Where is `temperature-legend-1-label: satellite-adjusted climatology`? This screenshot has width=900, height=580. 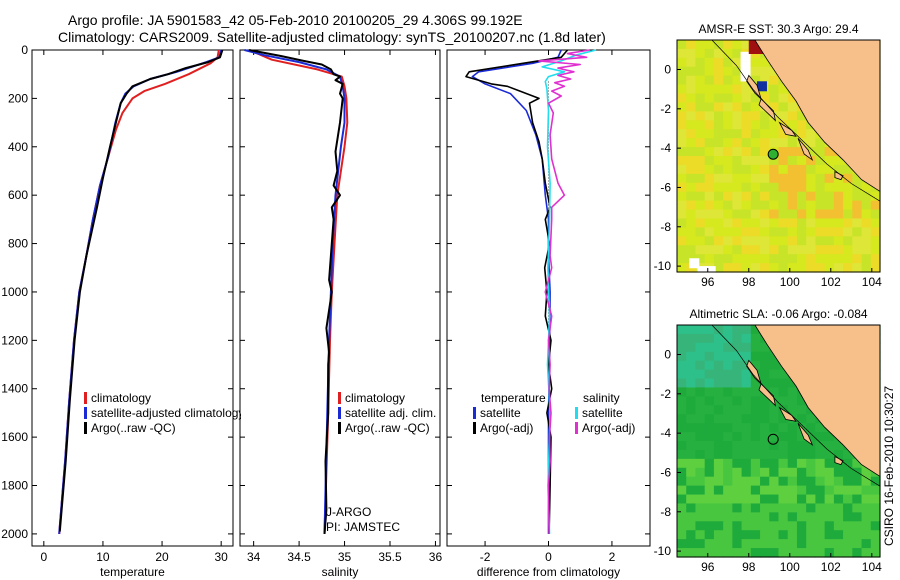 temperature-legend-1-label: satellite-adjusted climatology is located at coordinates (167, 413).